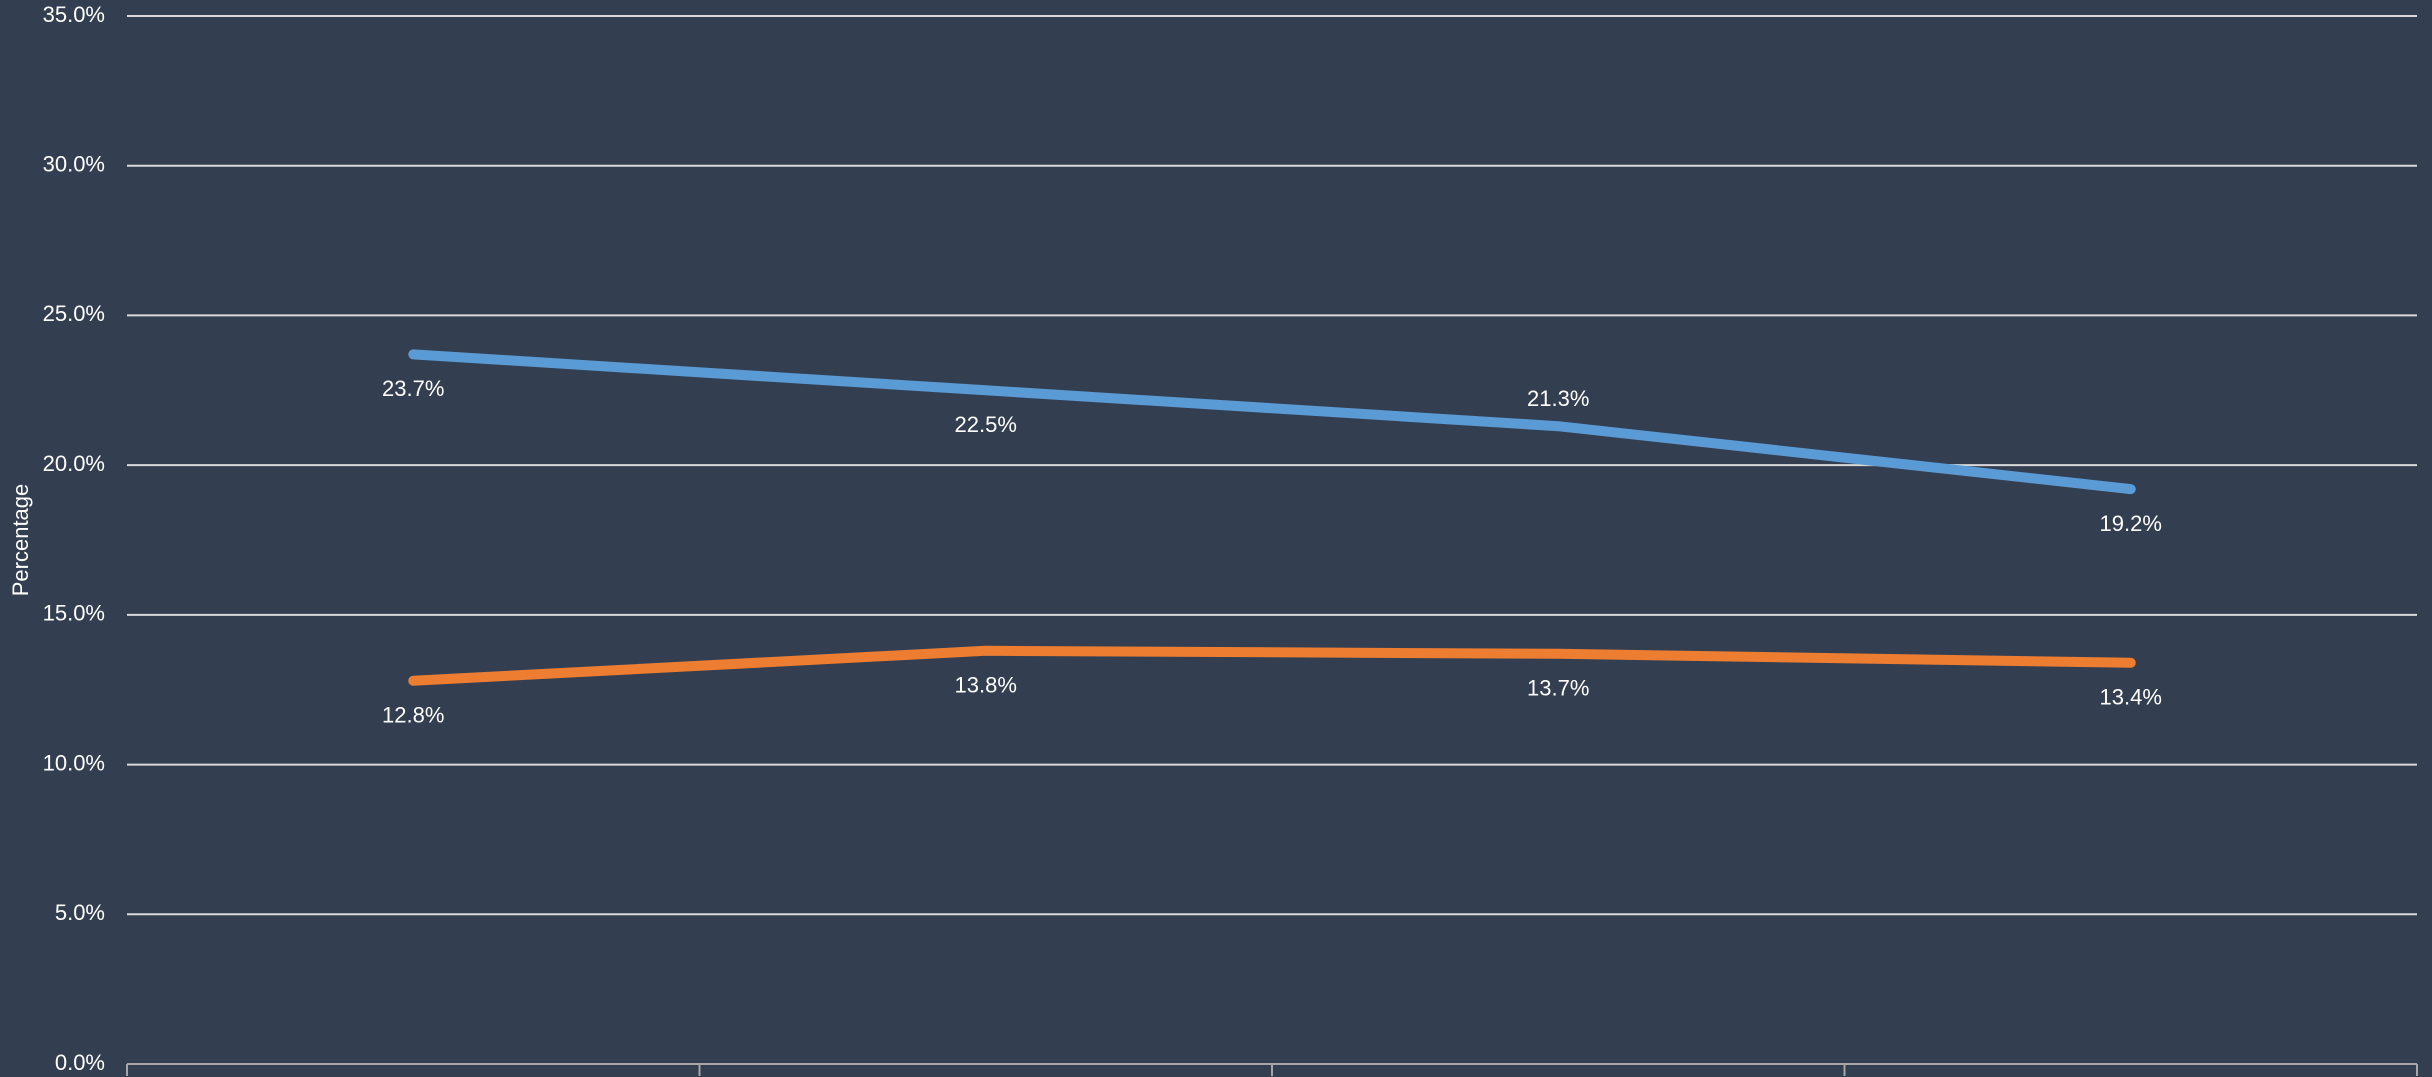 The image size is (2432, 1077). Describe the element at coordinates (986, 685) in the screenshot. I see `data-label: 13.8%` at that location.